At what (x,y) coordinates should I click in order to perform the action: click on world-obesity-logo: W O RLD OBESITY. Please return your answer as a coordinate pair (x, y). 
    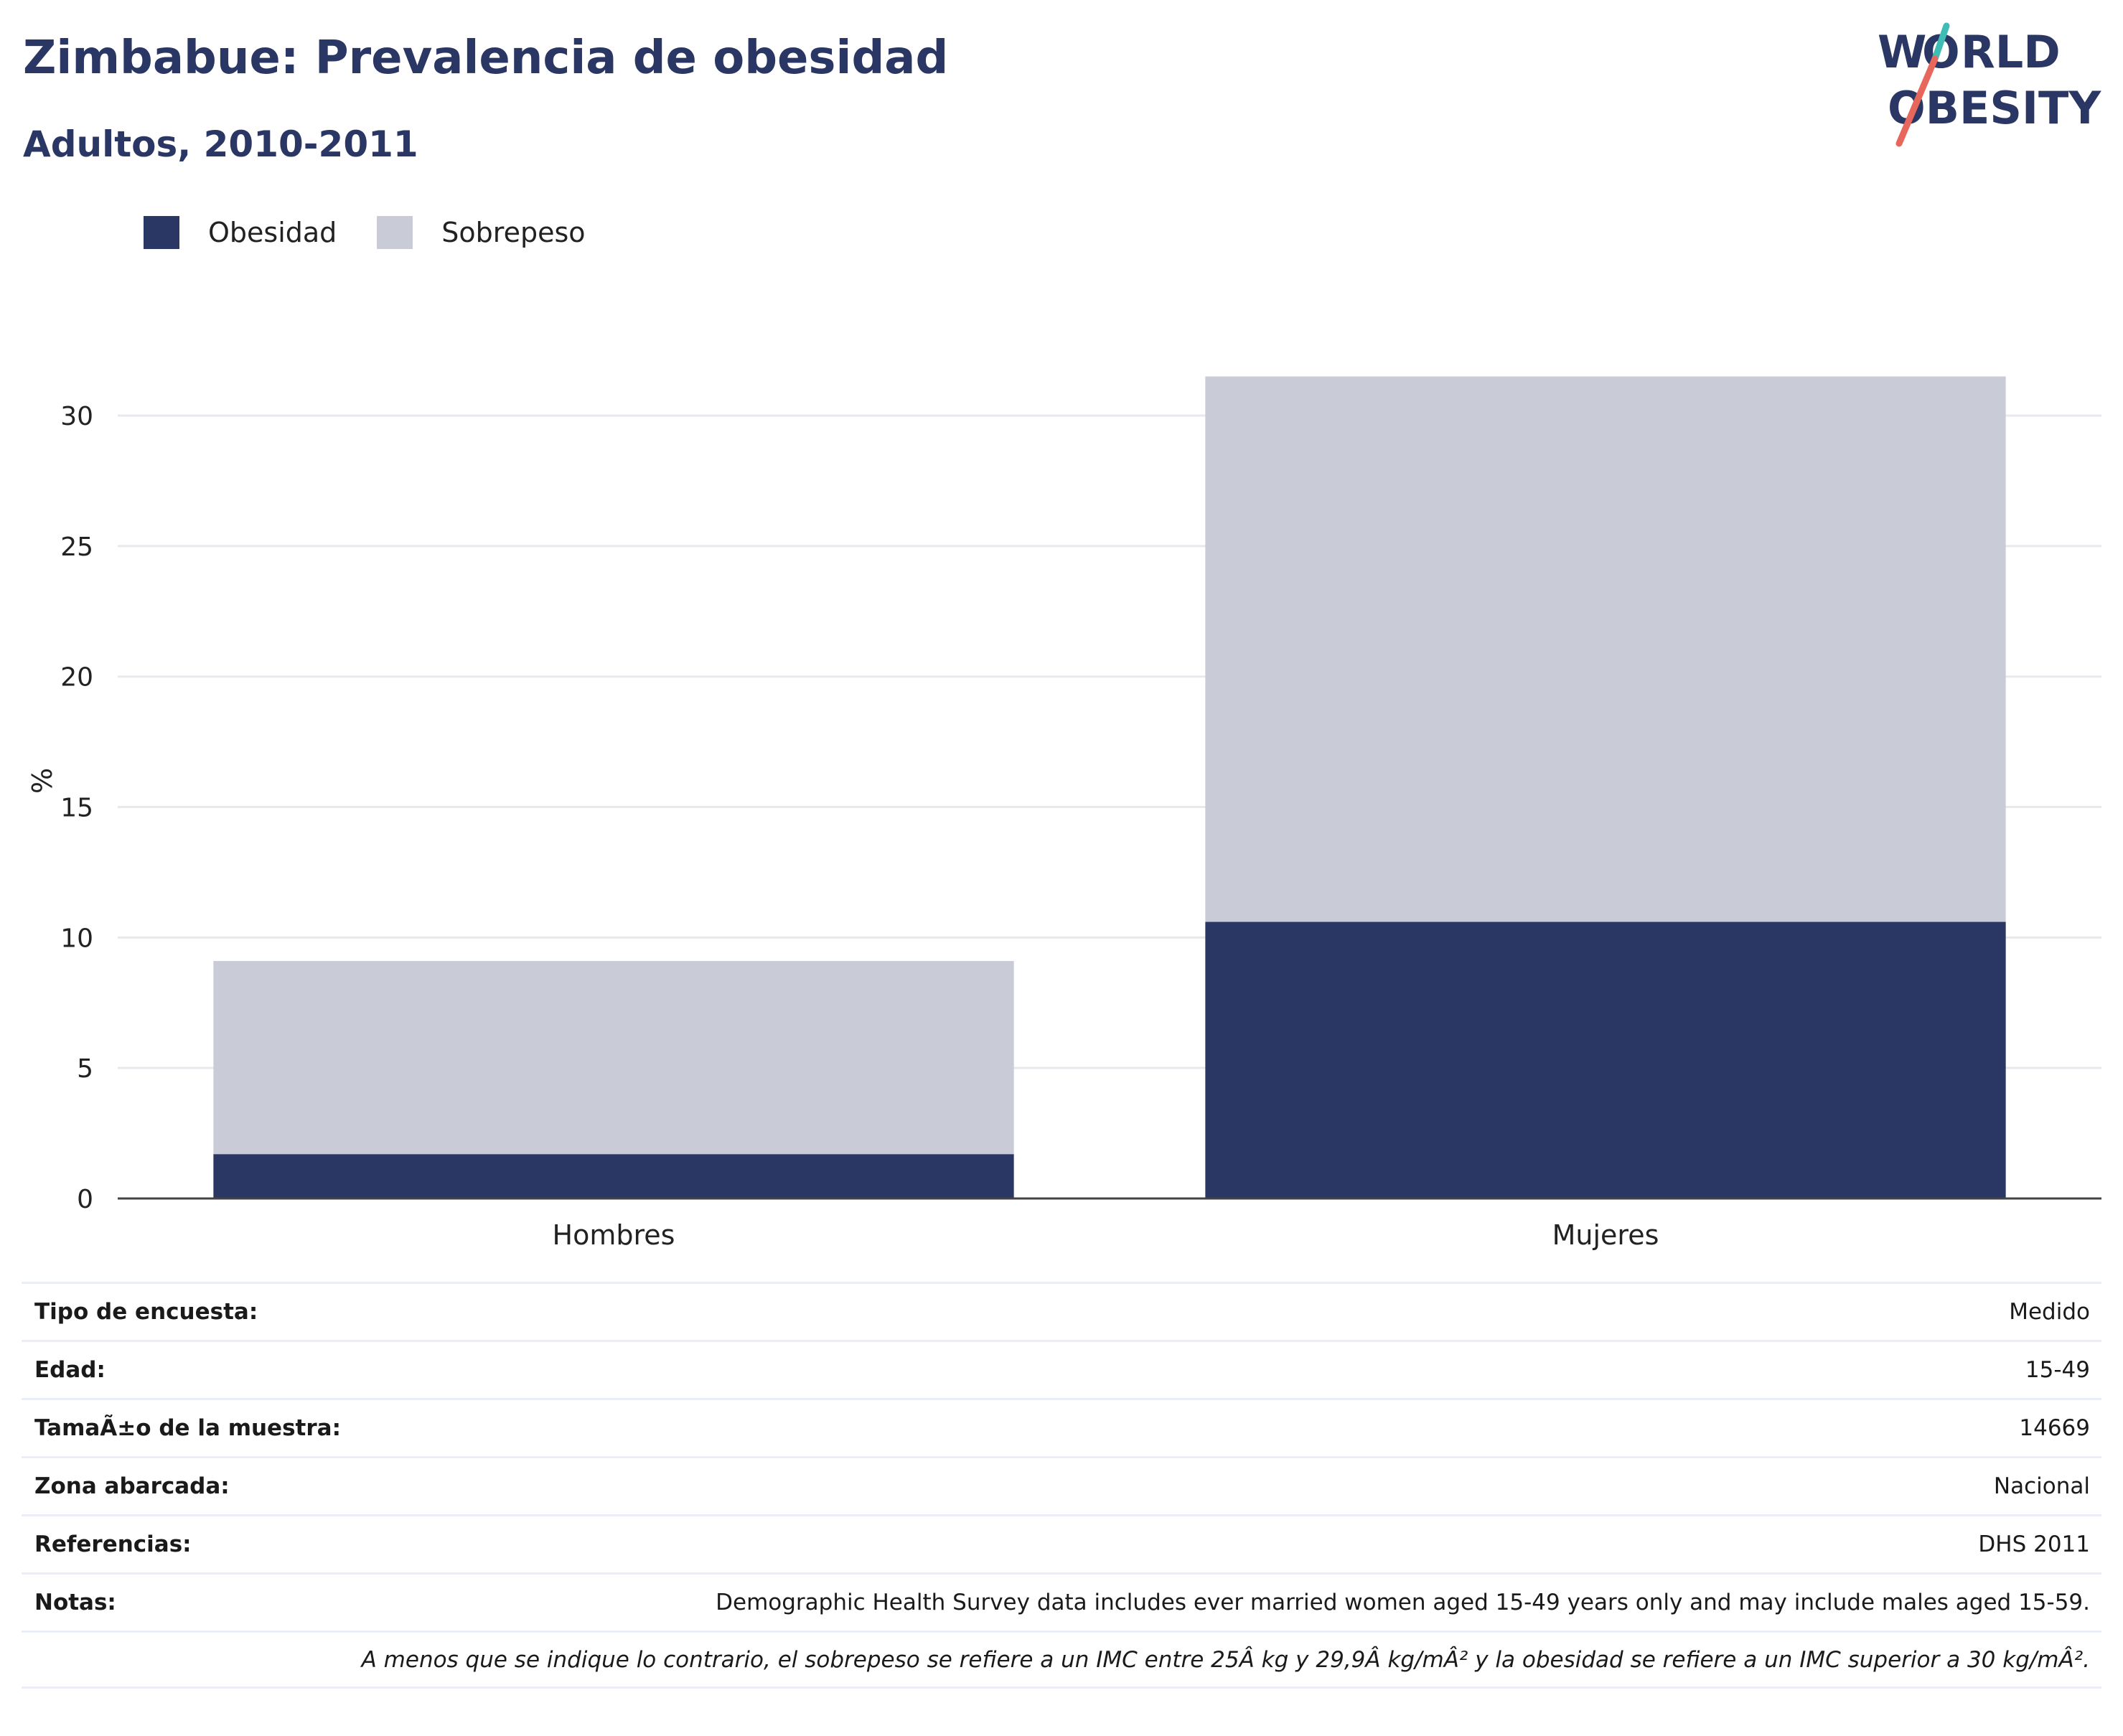
    Looking at the image, I should click on (1989, 84).